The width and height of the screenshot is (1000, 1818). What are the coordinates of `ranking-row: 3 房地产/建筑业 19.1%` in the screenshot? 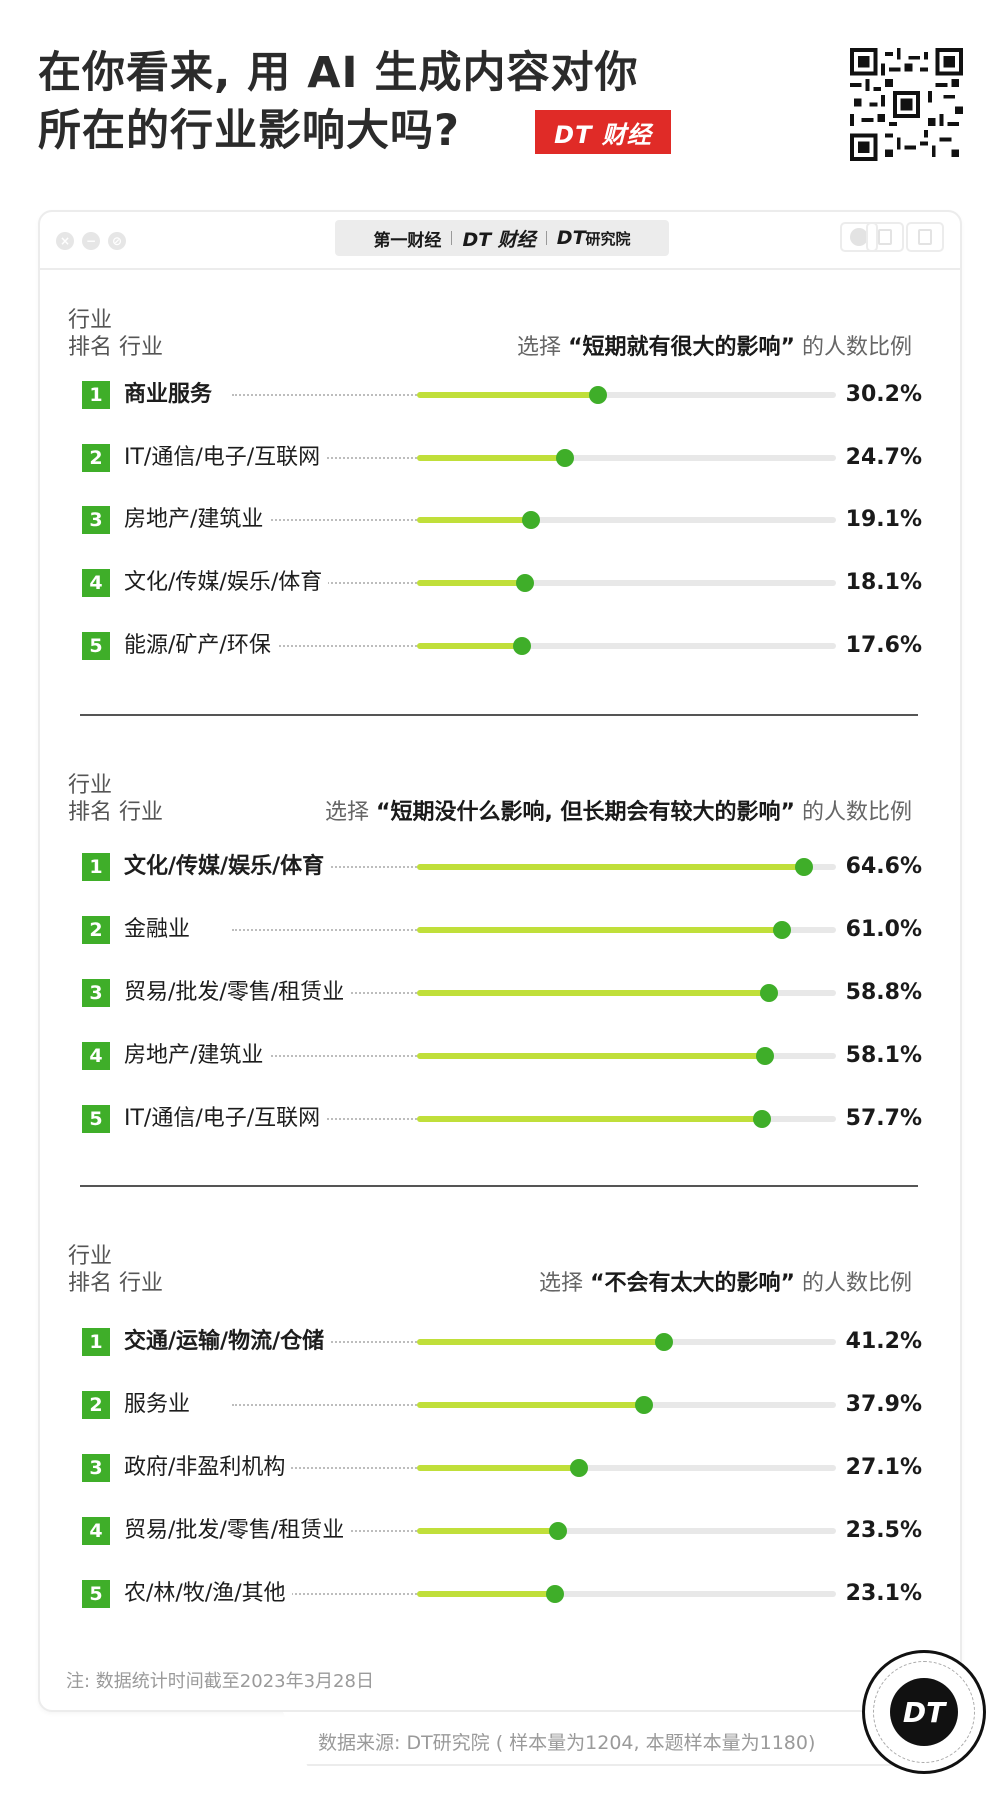 It's located at (502, 520).